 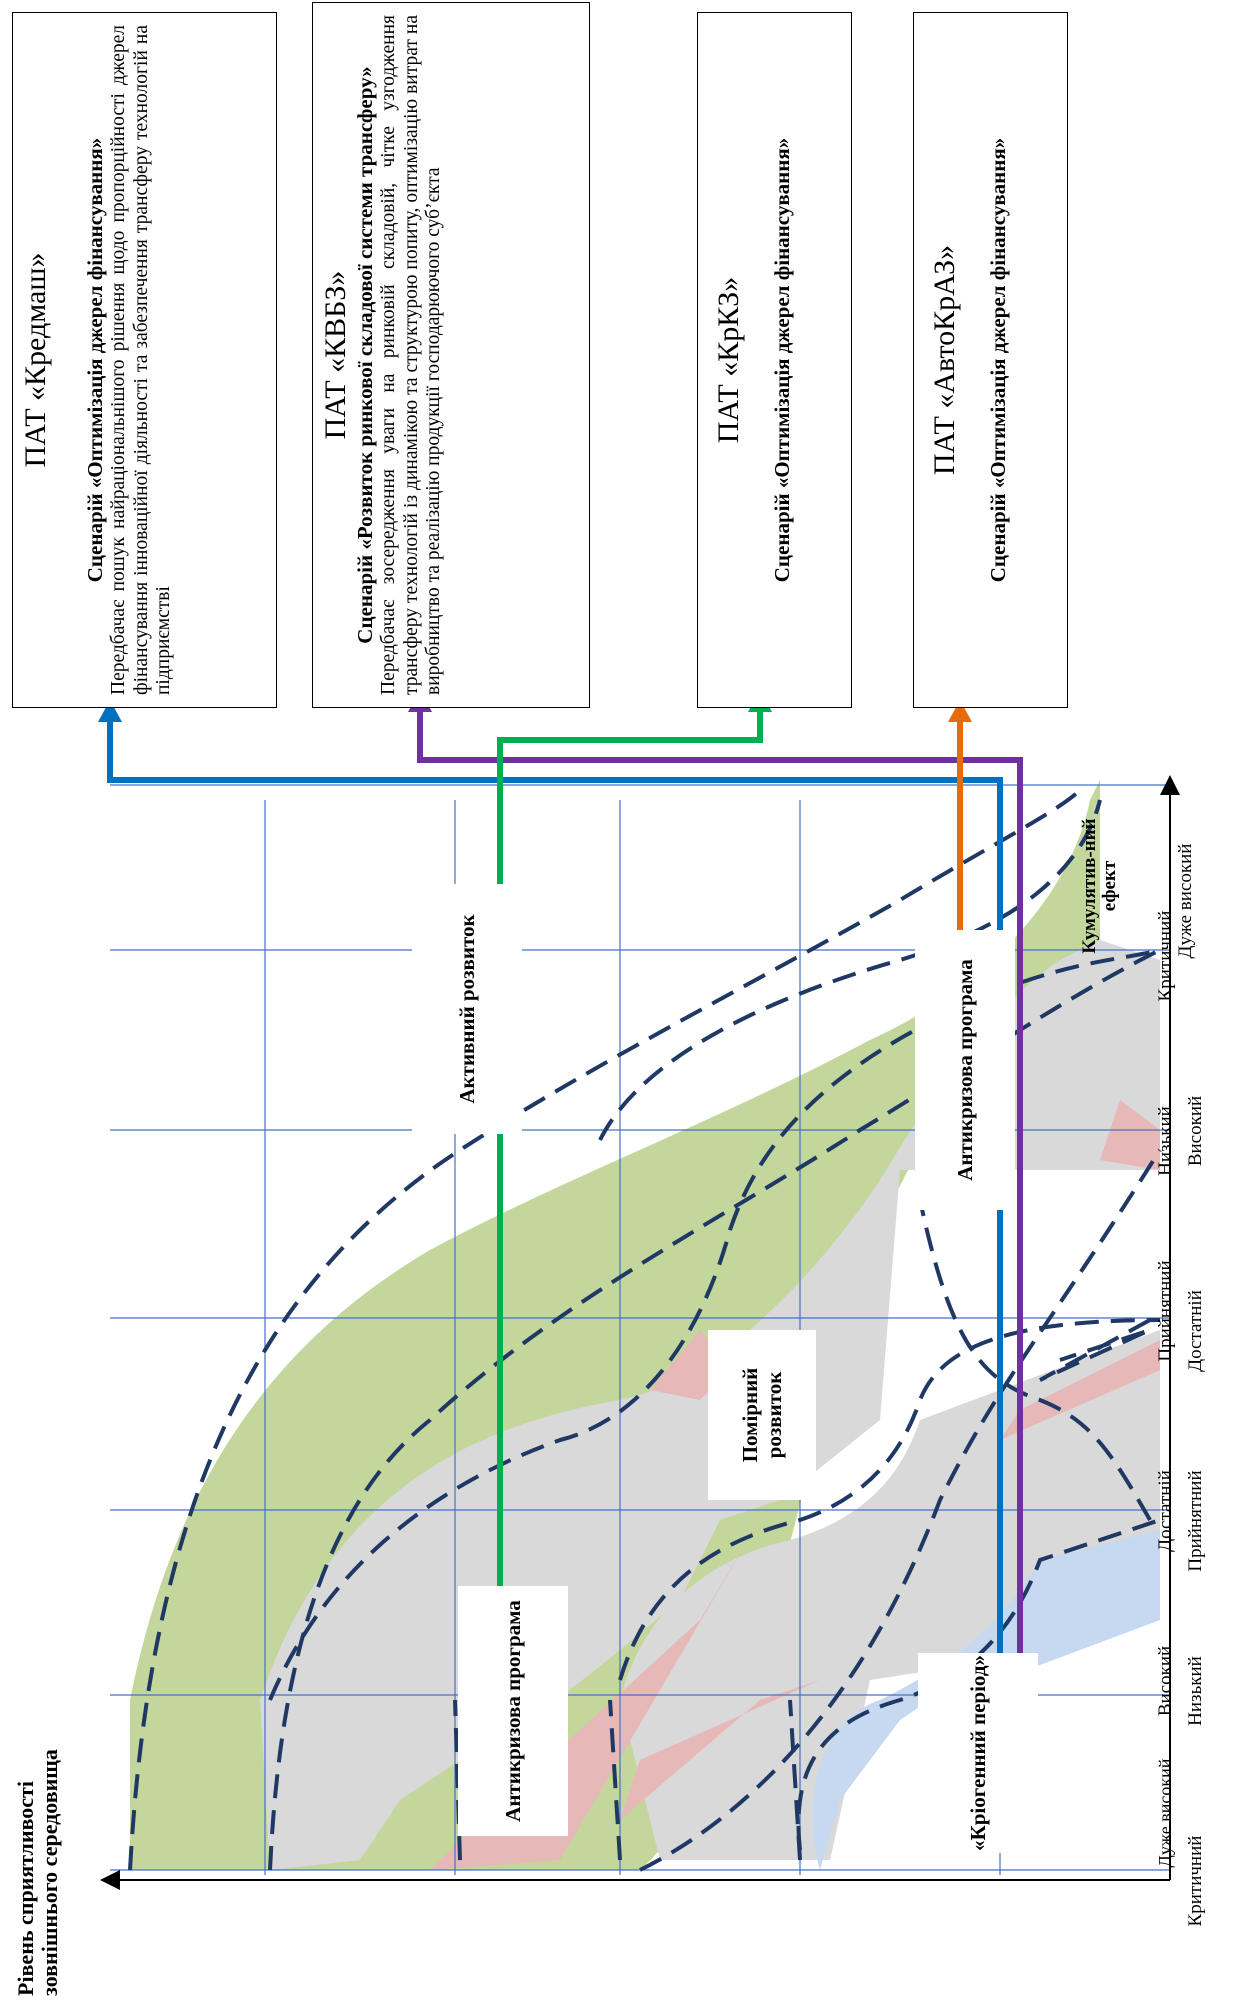 What do you see at coordinates (1195, 1131) in the screenshot?
I see `x-tick: Високий` at bounding box center [1195, 1131].